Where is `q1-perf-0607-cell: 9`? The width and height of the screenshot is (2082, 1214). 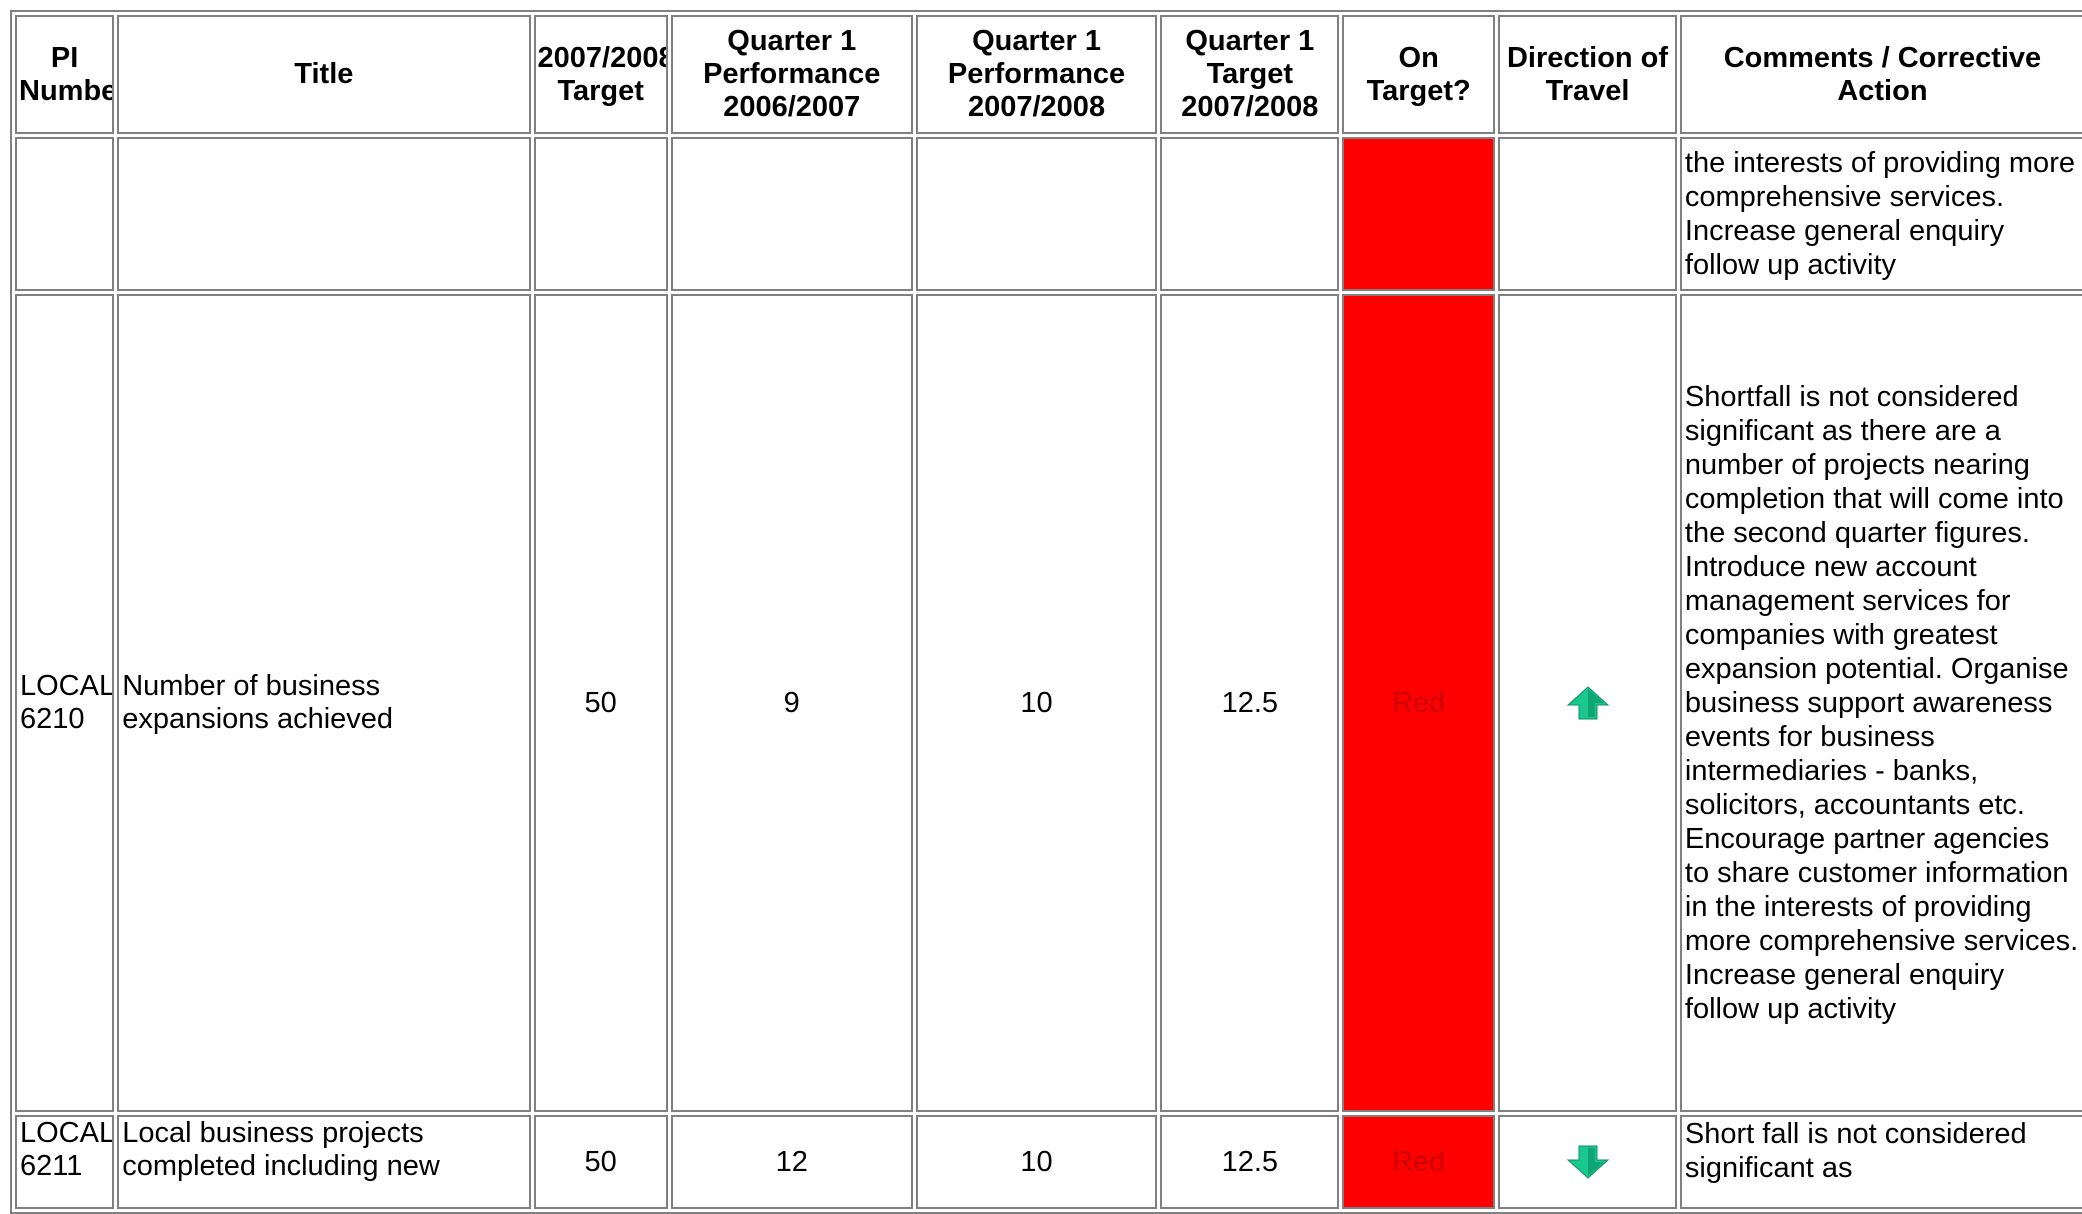 q1-perf-0607-cell: 9 is located at coordinates (791, 703).